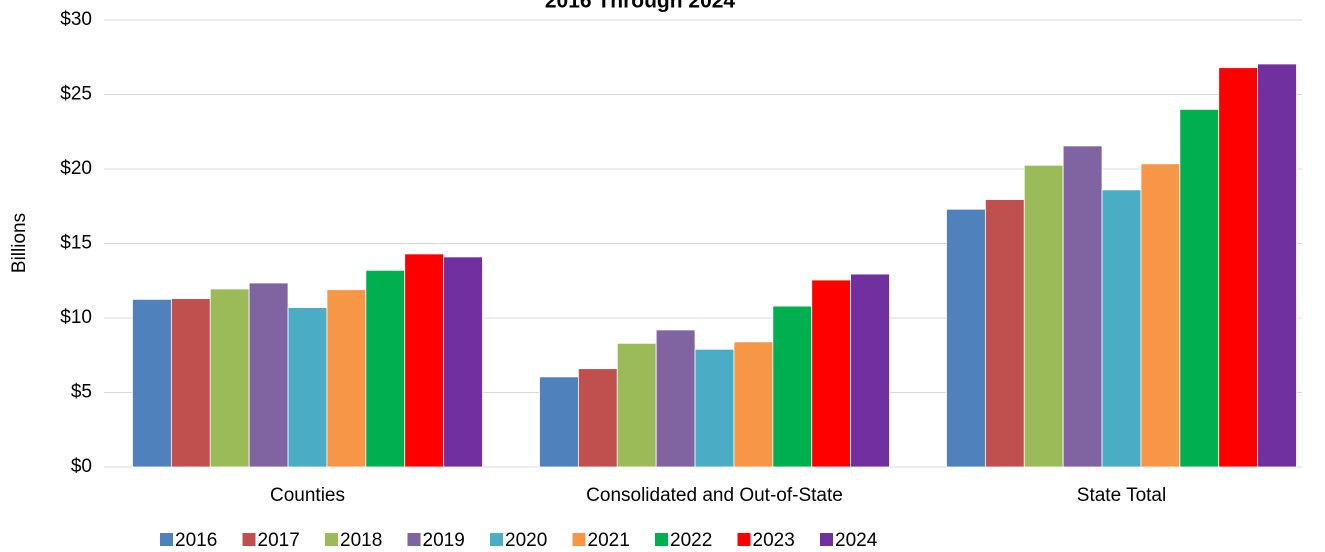 The height and width of the screenshot is (552, 1325). What do you see at coordinates (444, 540) in the screenshot?
I see `legend-label: 2019` at bounding box center [444, 540].